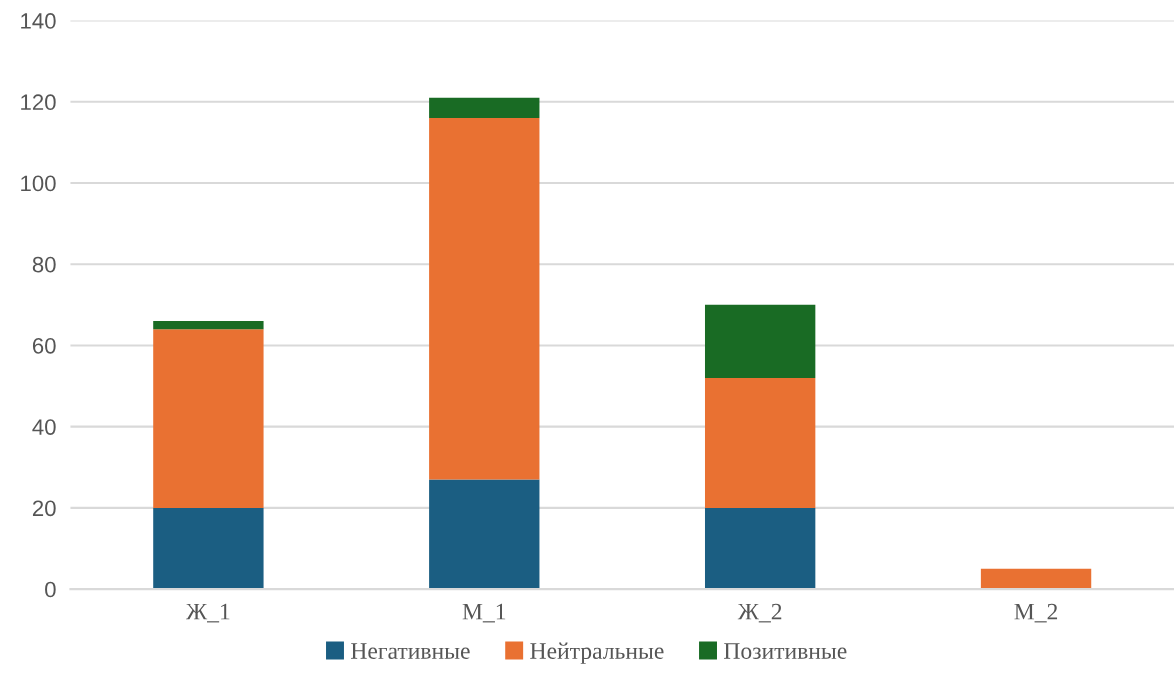 This screenshot has width=1174, height=685. Describe the element at coordinates (44, 427) in the screenshot. I see `y-tick-label: 40` at that location.